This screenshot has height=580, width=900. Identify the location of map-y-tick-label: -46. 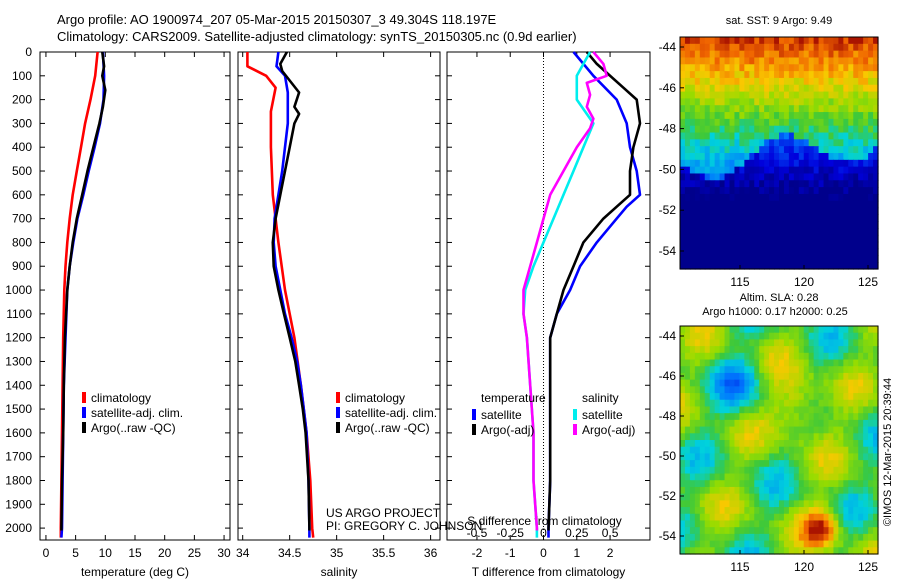
(668, 88).